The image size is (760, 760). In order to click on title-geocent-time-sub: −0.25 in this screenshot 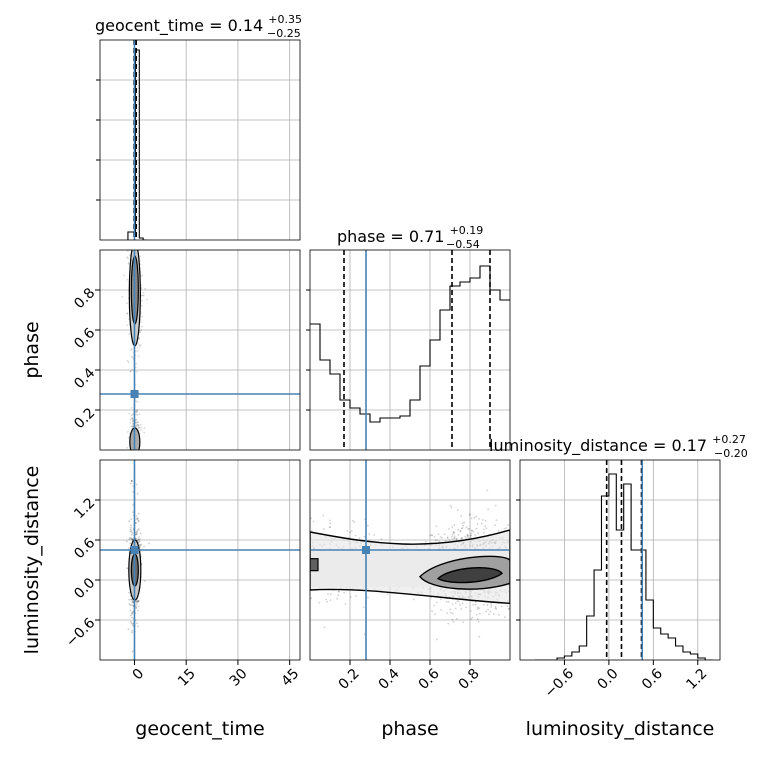, I will do `click(284, 33)`.